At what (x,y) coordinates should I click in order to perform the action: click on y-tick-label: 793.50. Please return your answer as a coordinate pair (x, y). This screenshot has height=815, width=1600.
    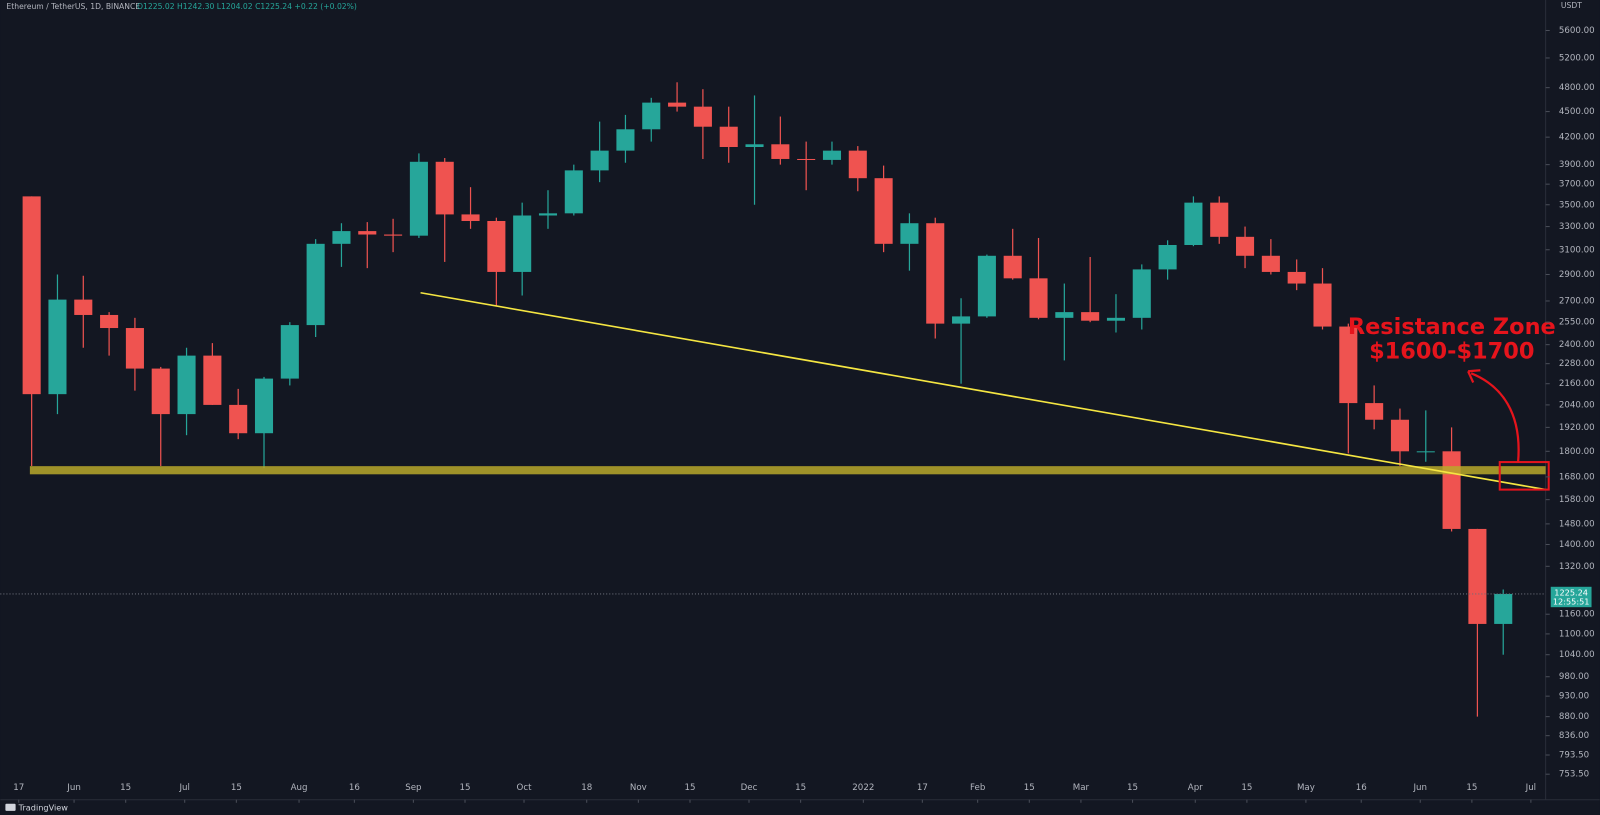
    Looking at the image, I should click on (1574, 756).